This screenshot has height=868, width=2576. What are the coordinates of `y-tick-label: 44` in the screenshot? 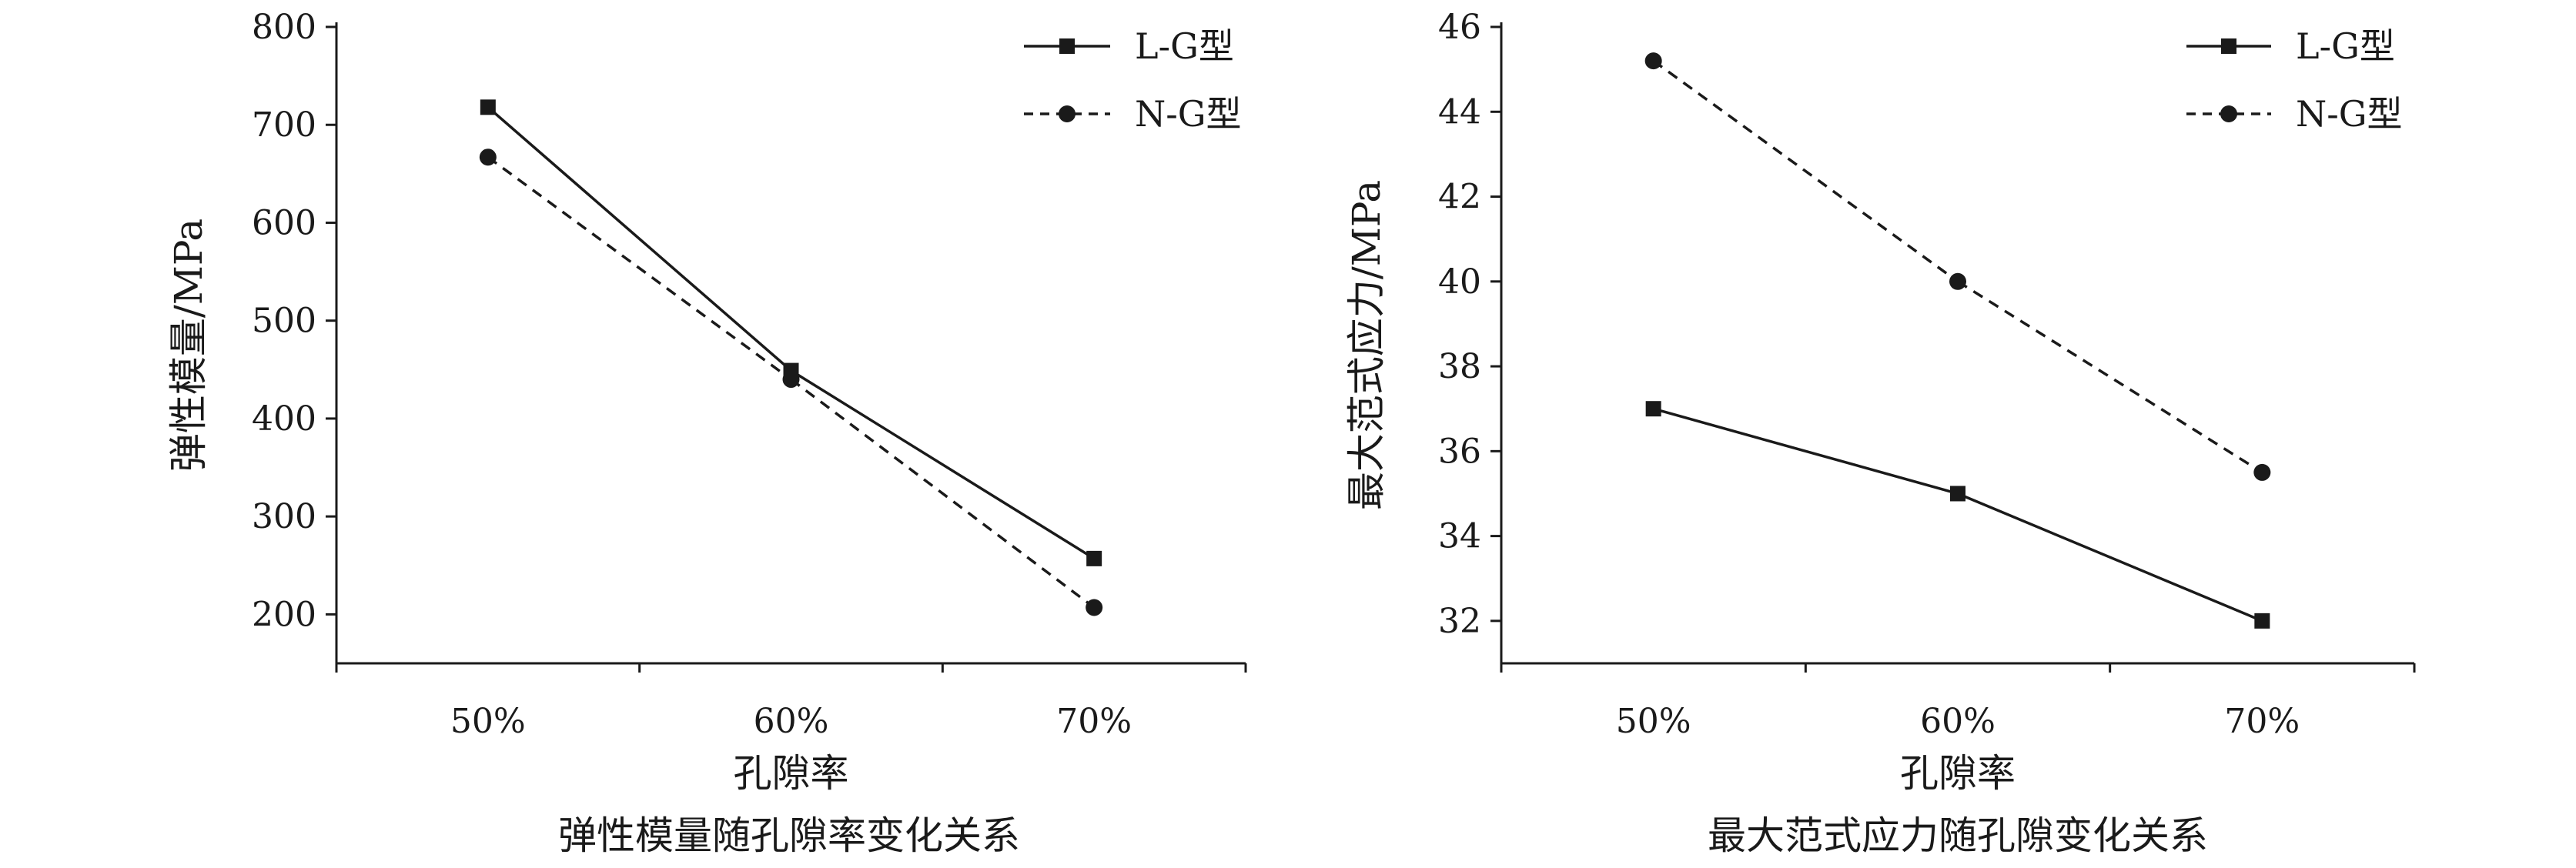 It's located at (1460, 112).